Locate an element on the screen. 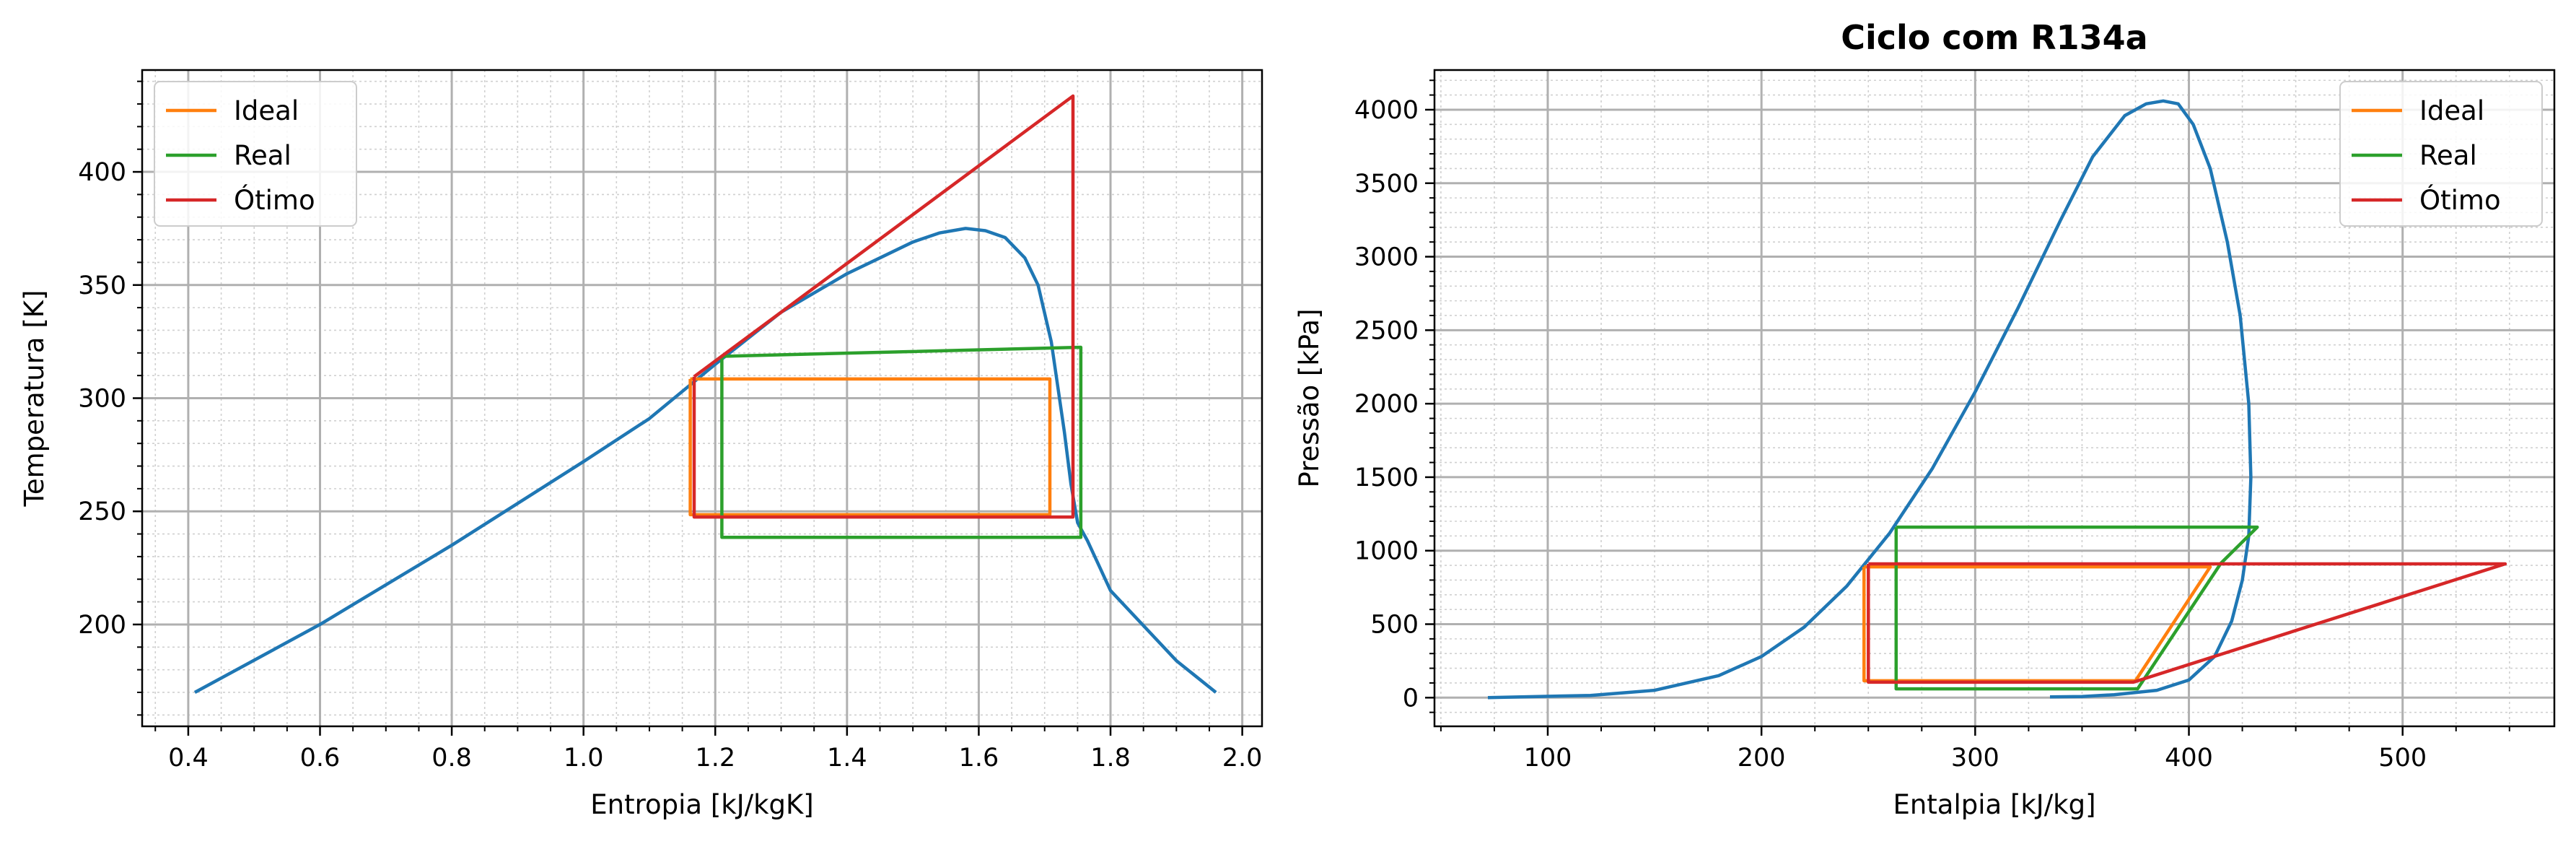 Image resolution: width=2576 pixels, height=844 pixels. y-tick-label: 3000 is located at coordinates (1386, 257).